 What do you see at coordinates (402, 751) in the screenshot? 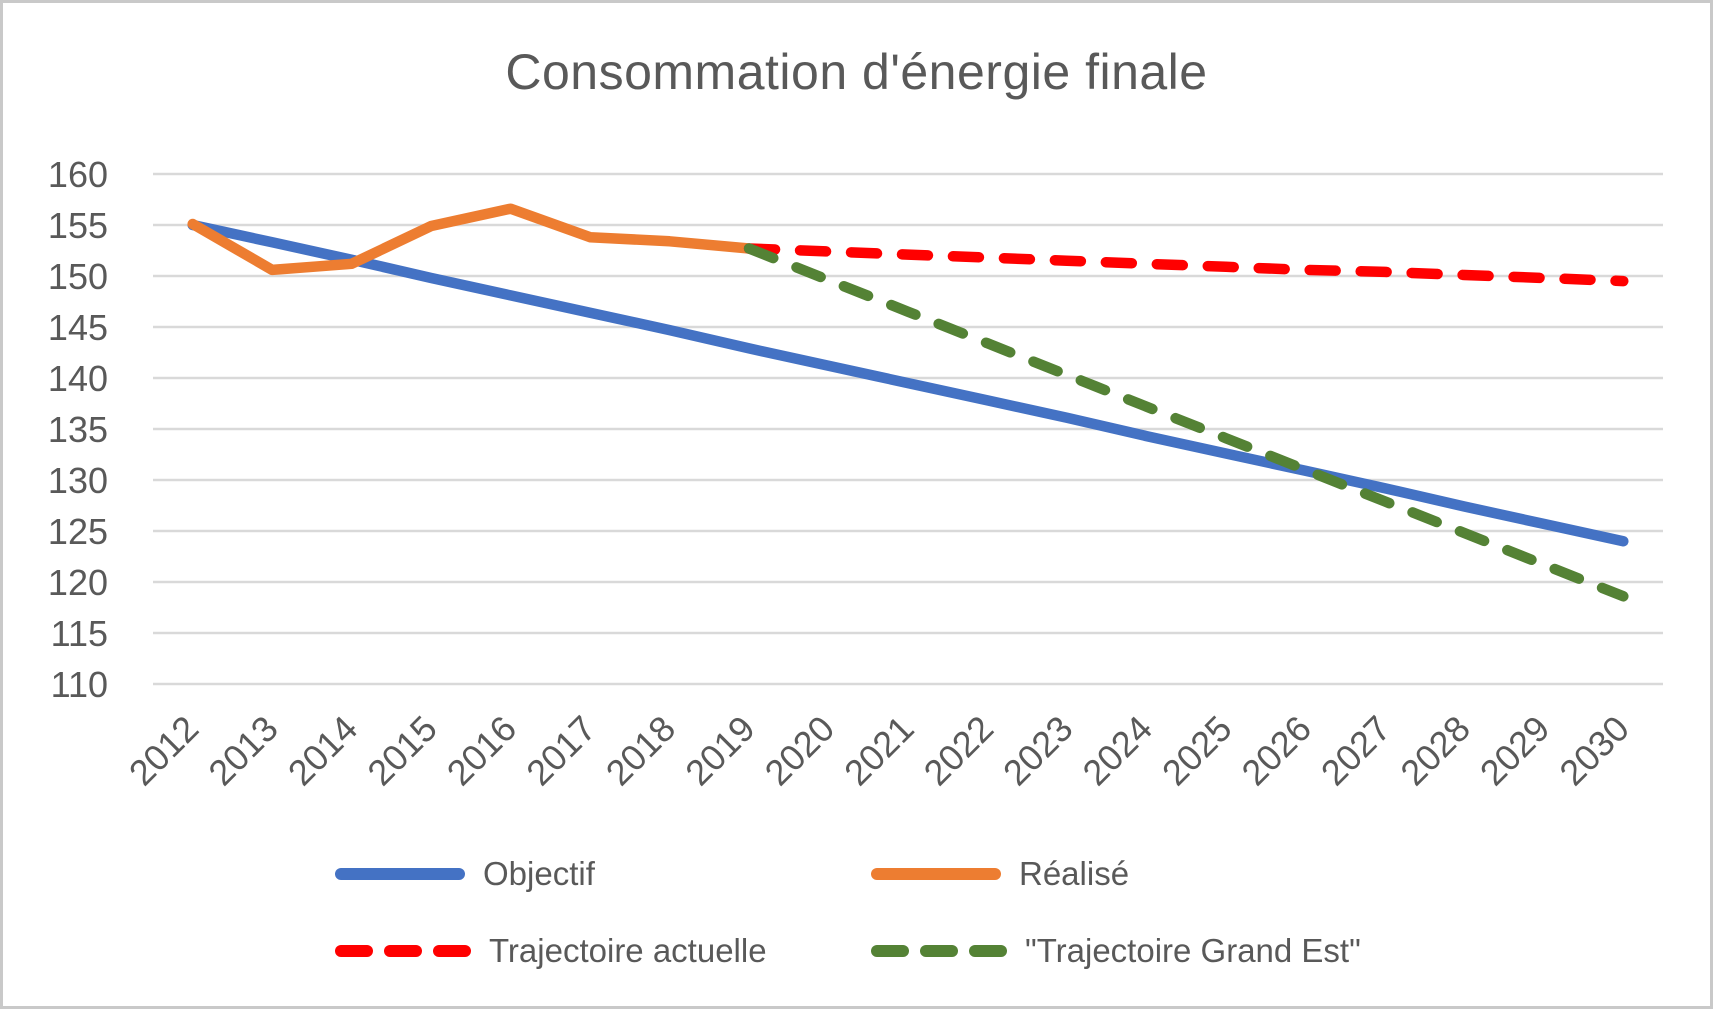
I see `x-tick-label: 2015` at bounding box center [402, 751].